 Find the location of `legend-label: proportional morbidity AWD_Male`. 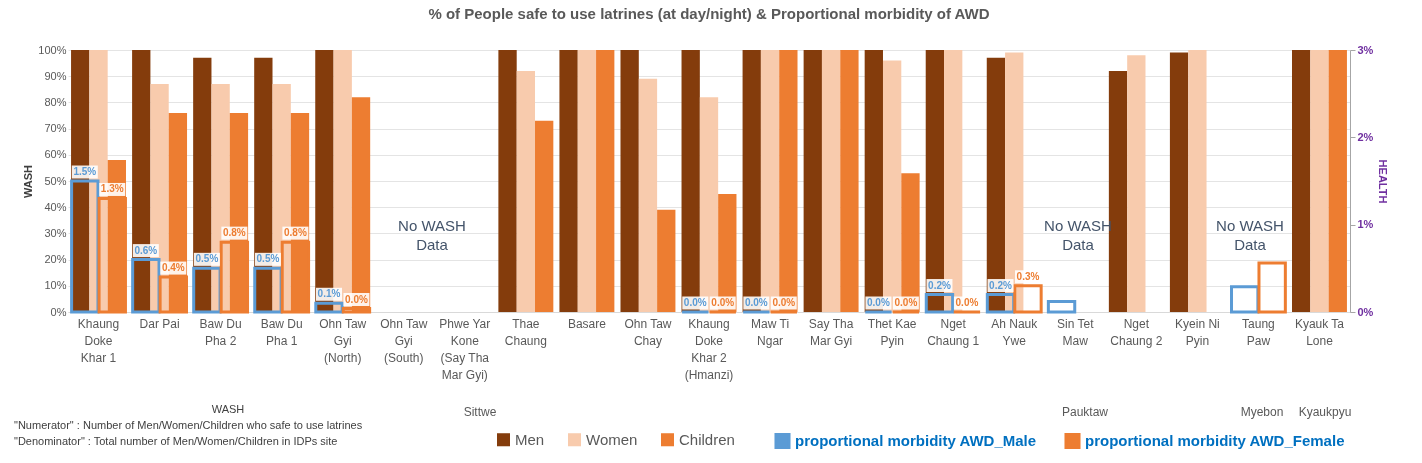

legend-label: proportional morbidity AWD_Male is located at coordinates (916, 440).